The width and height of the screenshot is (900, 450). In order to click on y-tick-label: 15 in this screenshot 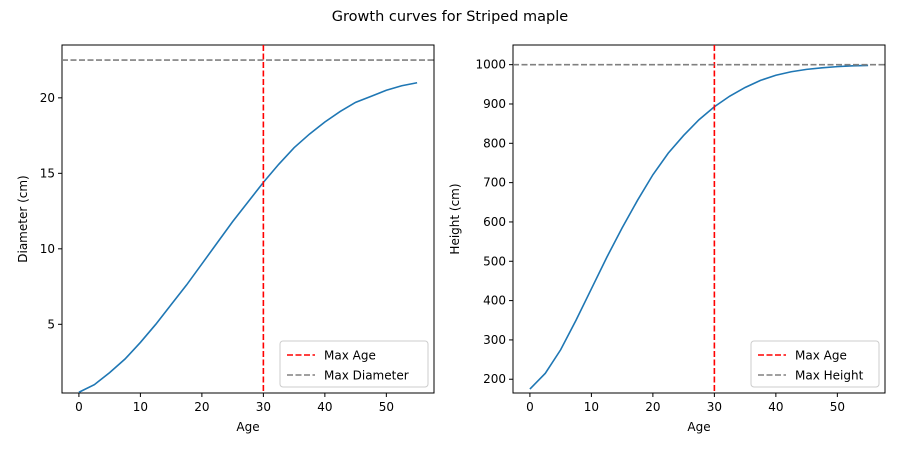, I will do `click(47, 173)`.